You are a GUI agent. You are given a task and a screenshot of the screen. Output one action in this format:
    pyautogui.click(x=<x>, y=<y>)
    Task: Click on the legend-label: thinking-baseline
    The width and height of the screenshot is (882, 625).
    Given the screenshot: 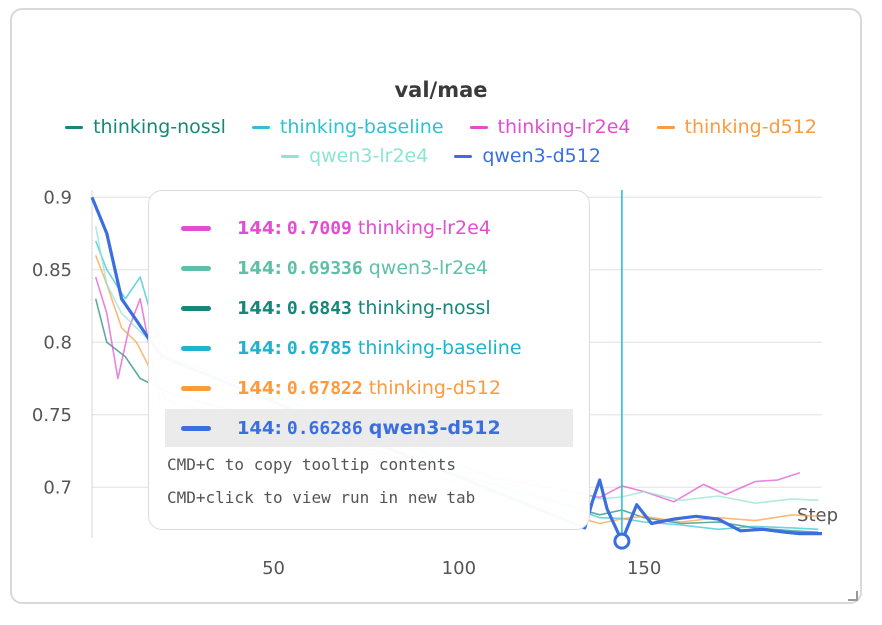 What is the action you would take?
    pyautogui.click(x=361, y=127)
    